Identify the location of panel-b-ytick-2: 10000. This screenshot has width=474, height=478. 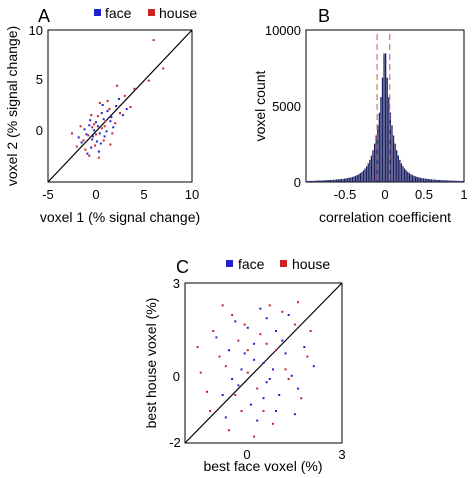
(283, 30).